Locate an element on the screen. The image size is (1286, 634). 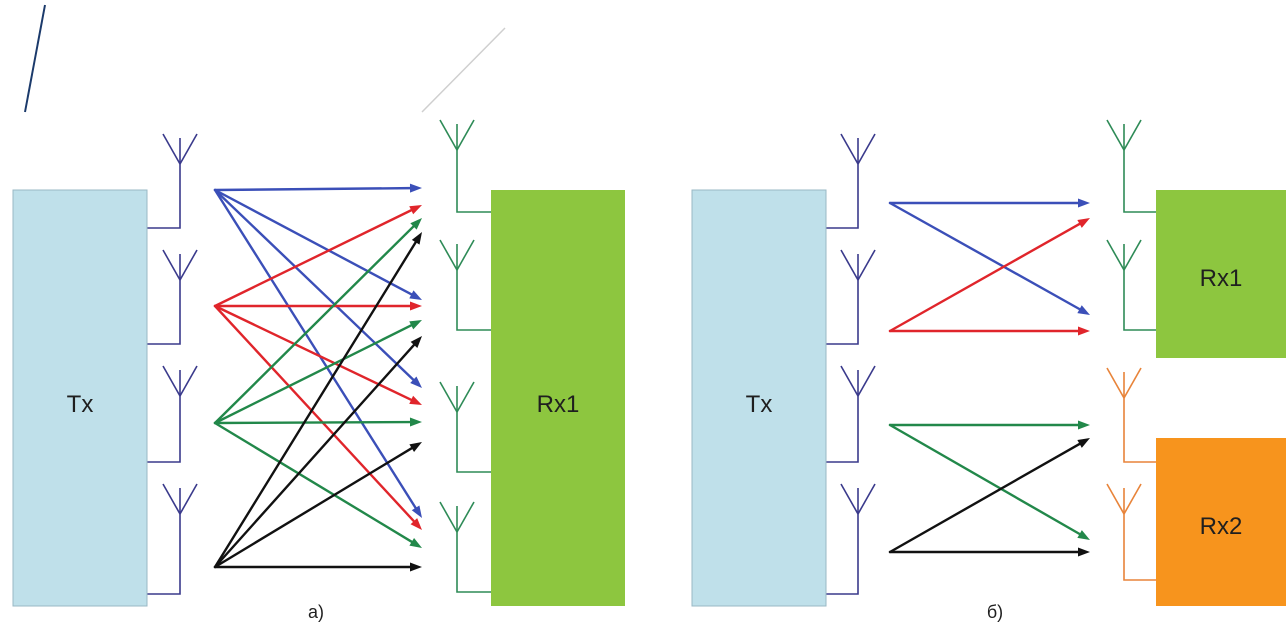
rx2-box-b is located at coordinates (1221, 522).